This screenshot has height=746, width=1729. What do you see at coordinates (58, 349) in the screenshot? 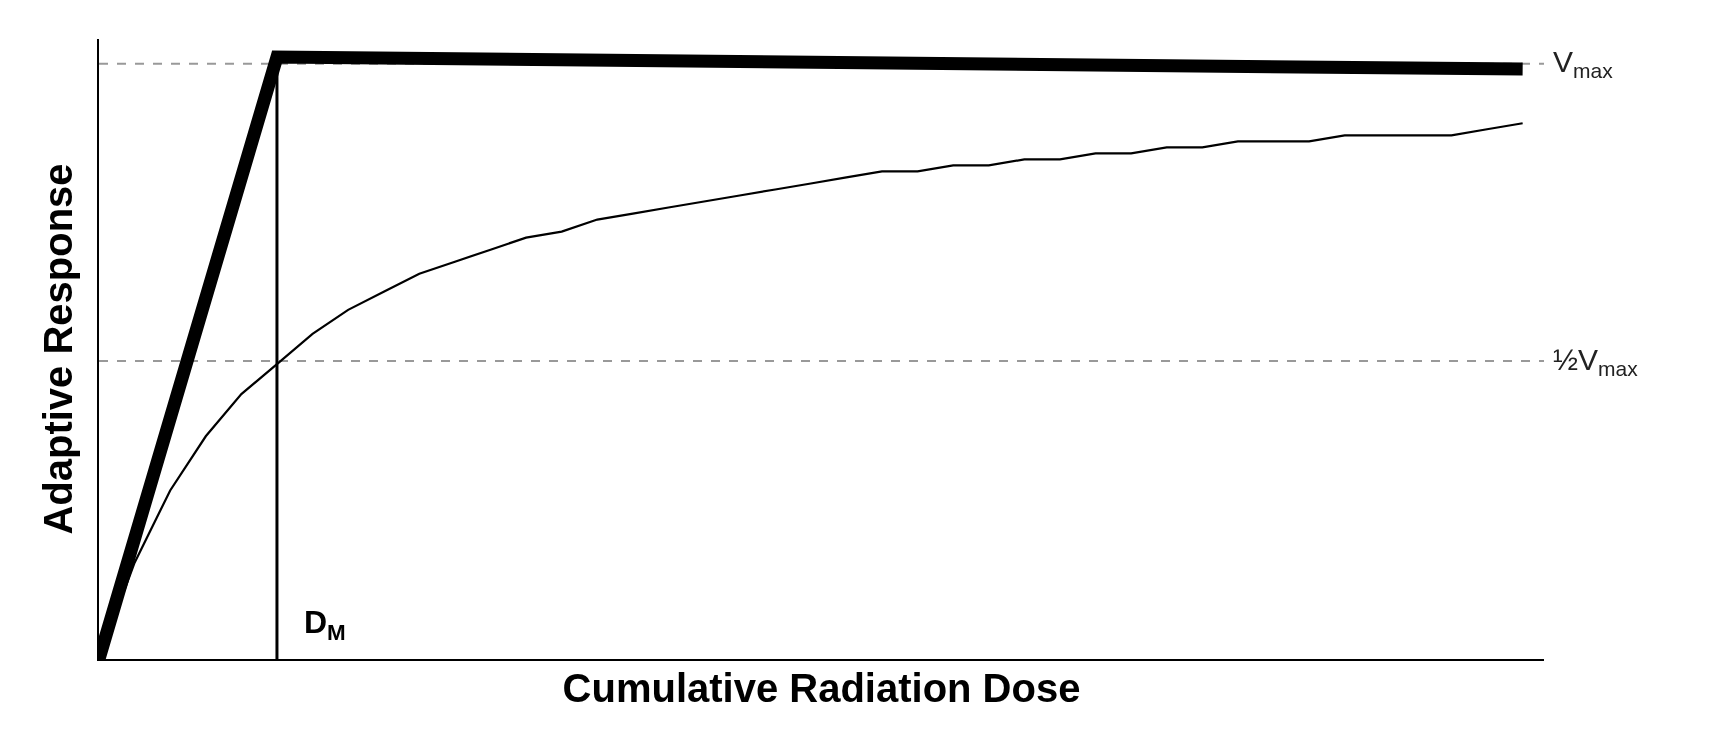
I see `y-axis-title: Adaptive Response` at bounding box center [58, 349].